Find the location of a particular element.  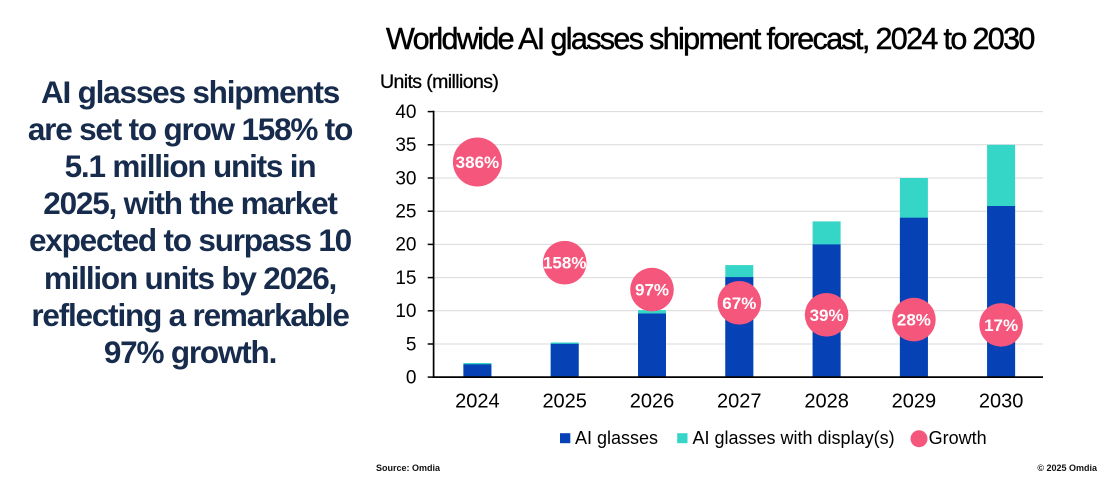

svg-text: 0 is located at coordinates (411, 377).